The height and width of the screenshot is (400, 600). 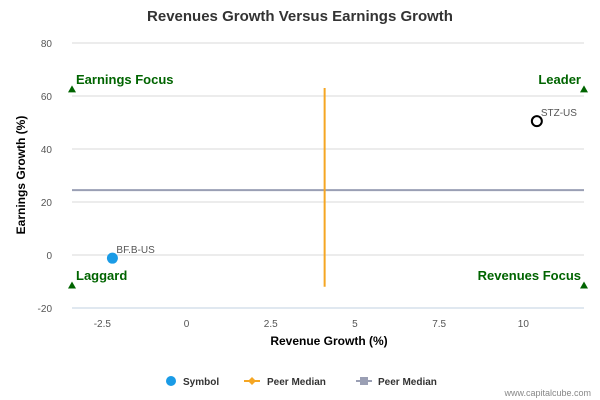 What do you see at coordinates (47, 203) in the screenshot?
I see `y-tick-label: 20` at bounding box center [47, 203].